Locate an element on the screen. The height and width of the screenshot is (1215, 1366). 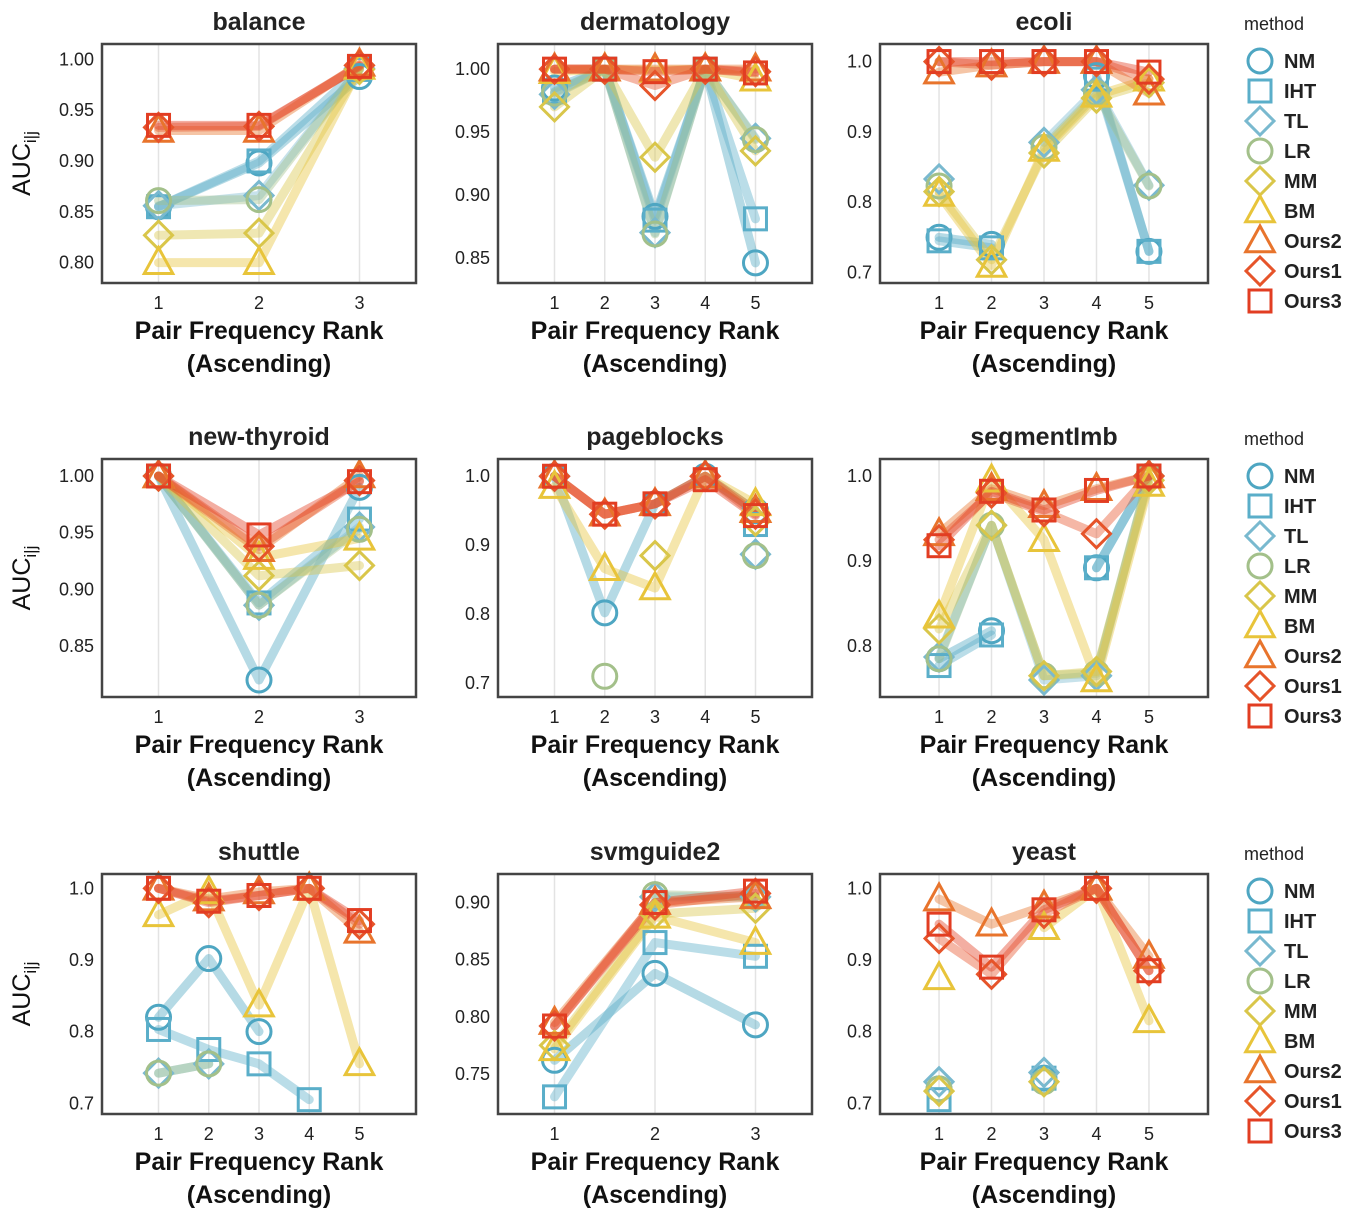
series-line-BM is located at coordinates (655, 532).